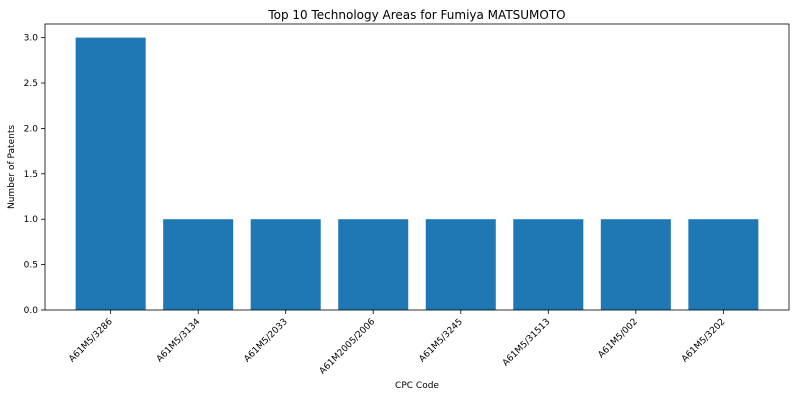  I want to click on x-tick-label: A61M5/3134, so click(179, 341).